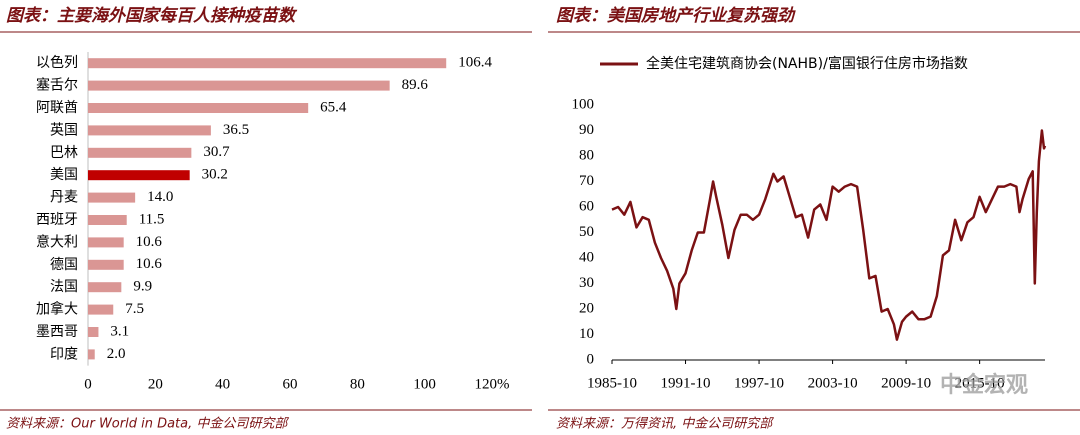 The width and height of the screenshot is (1080, 435). Describe the element at coordinates (676, 16) in the screenshot. I see `chart-title: 图表：美国房地产行业复苏强劲` at that location.